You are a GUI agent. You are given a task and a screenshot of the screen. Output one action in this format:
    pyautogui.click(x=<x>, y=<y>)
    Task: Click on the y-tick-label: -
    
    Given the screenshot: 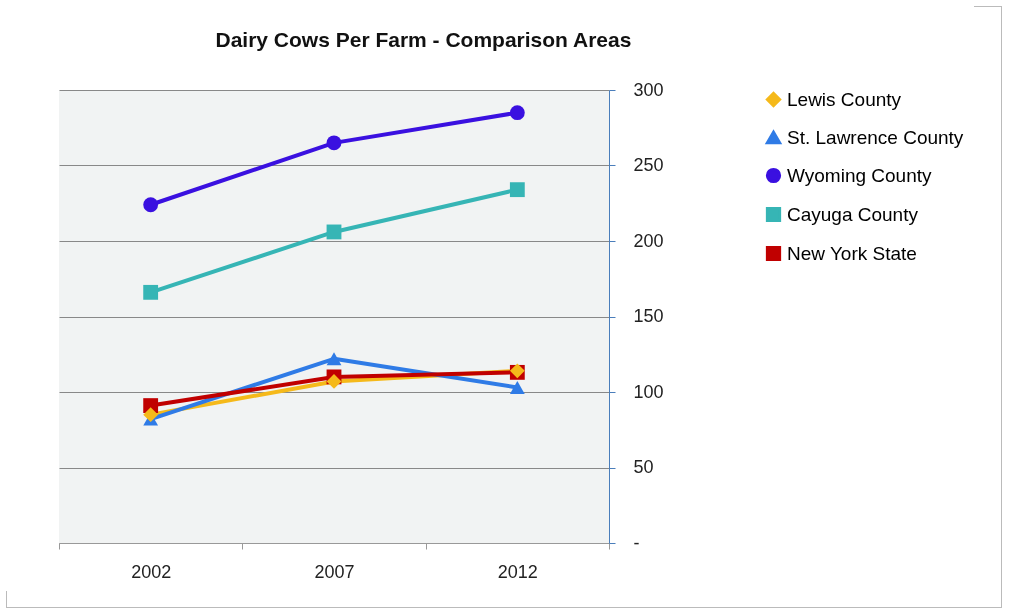 What is the action you would take?
    pyautogui.click(x=636, y=542)
    